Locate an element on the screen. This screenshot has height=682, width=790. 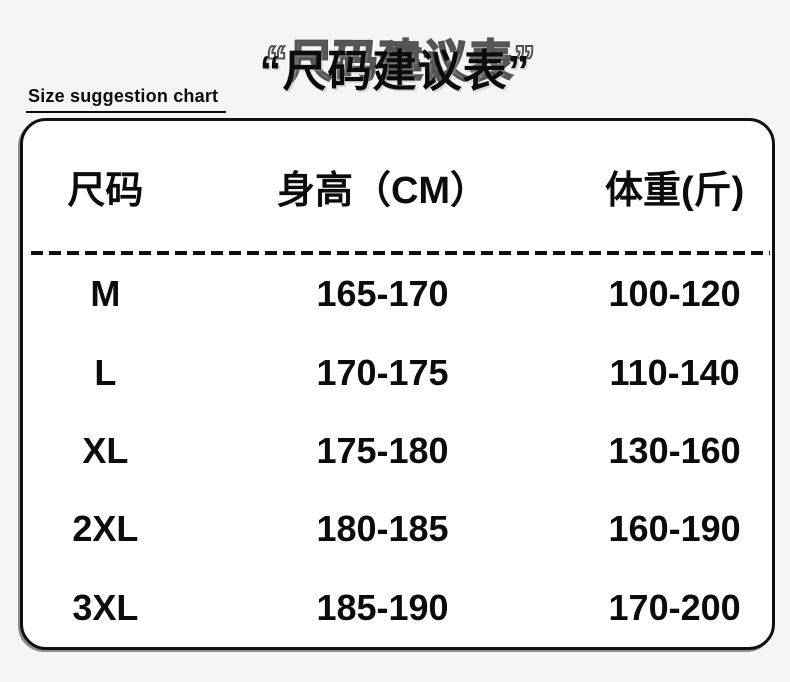
height-cell: 175-180 is located at coordinates (382, 450).